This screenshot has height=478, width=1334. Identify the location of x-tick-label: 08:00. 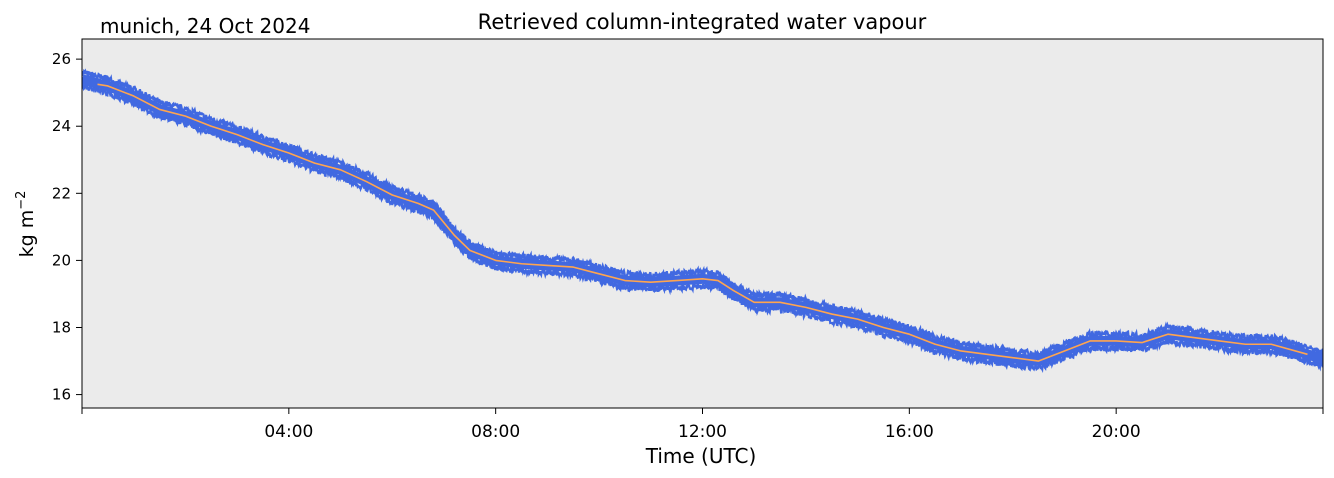
(495, 432).